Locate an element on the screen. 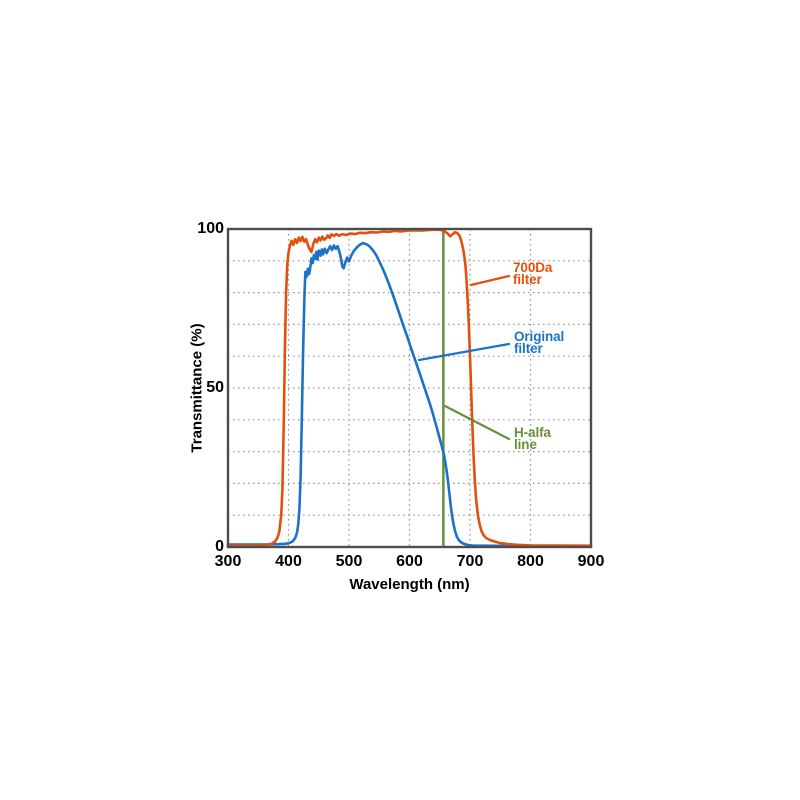 The image size is (800, 800). y-axis-title: Transmittance (%) is located at coordinates (197, 388).